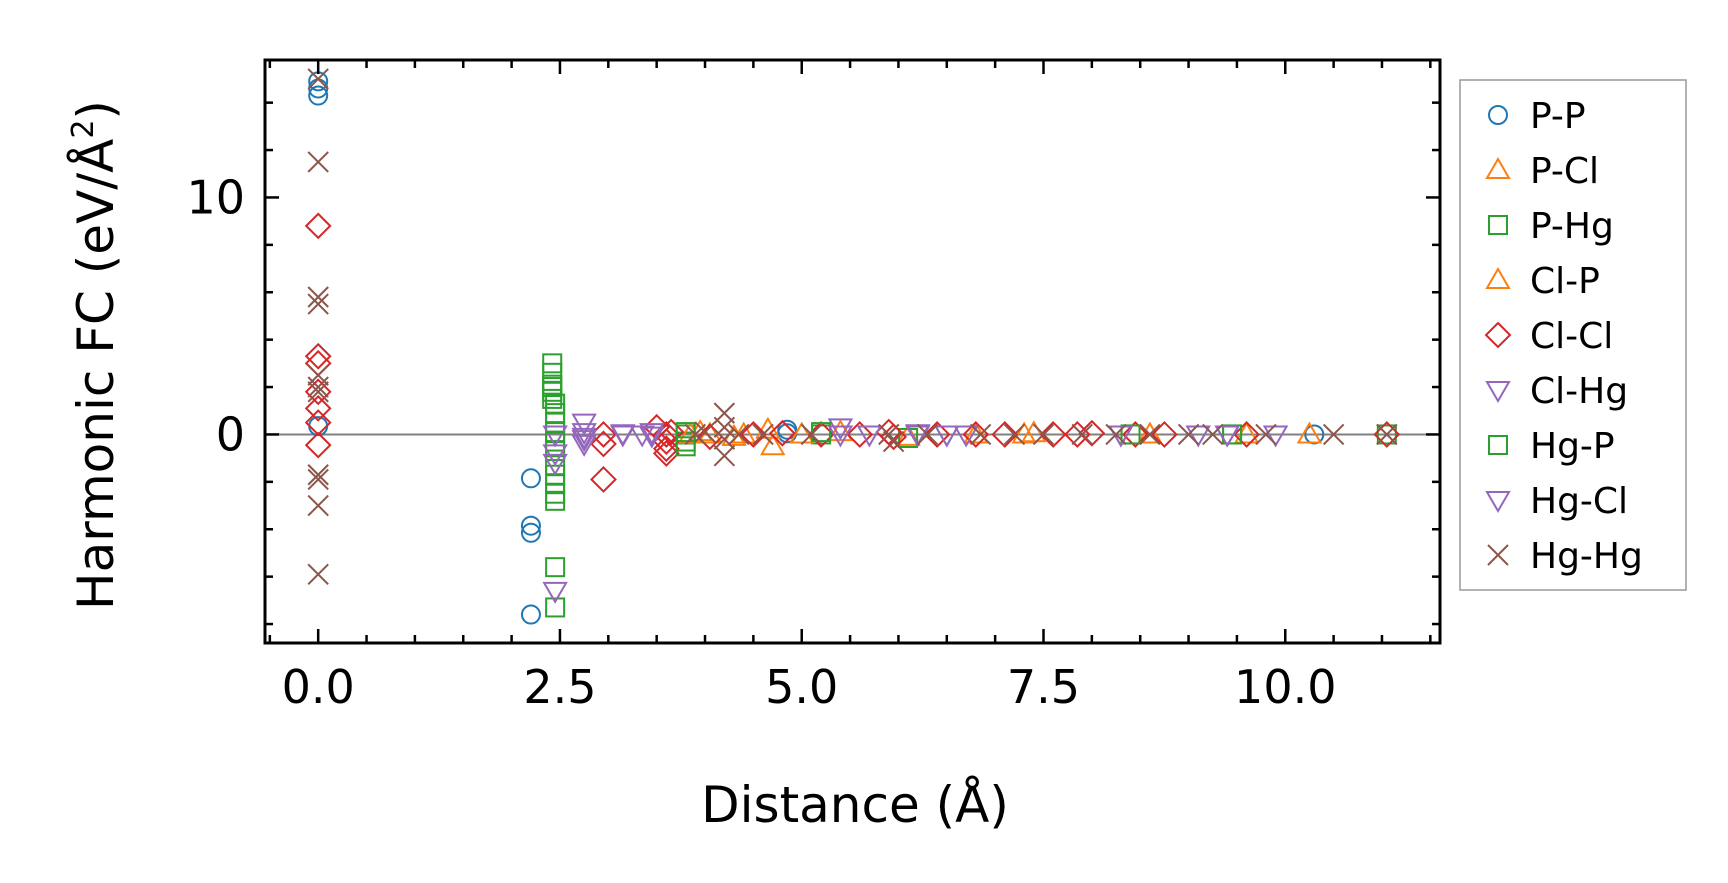 The image size is (1728, 883). I want to click on legend-item: Hg-P, so click(1551, 446).